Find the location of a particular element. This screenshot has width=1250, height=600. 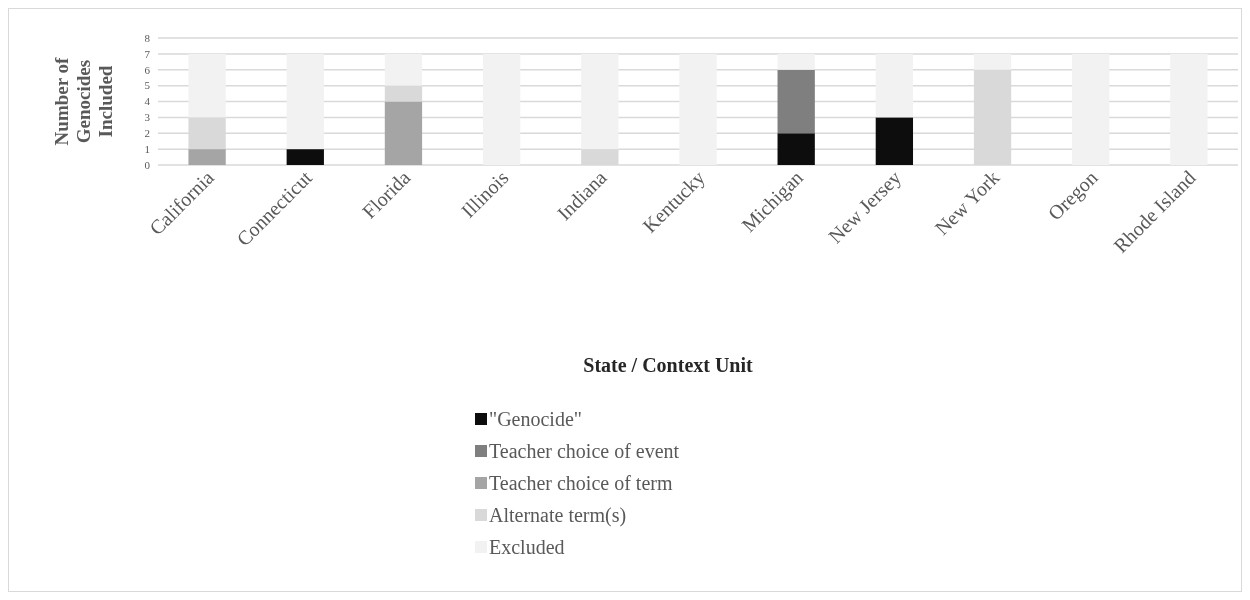

y-tick-label: 5 is located at coordinates (147, 85).